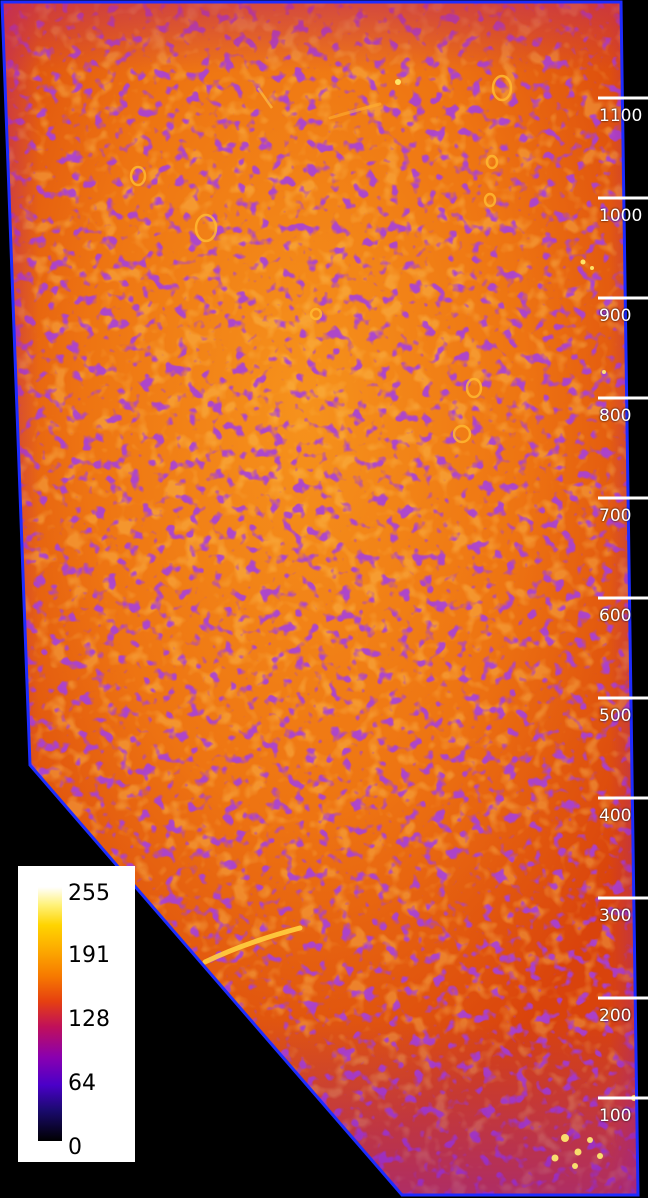  Describe the element at coordinates (615, 616) in the screenshot. I see `scale-label: 600` at that location.